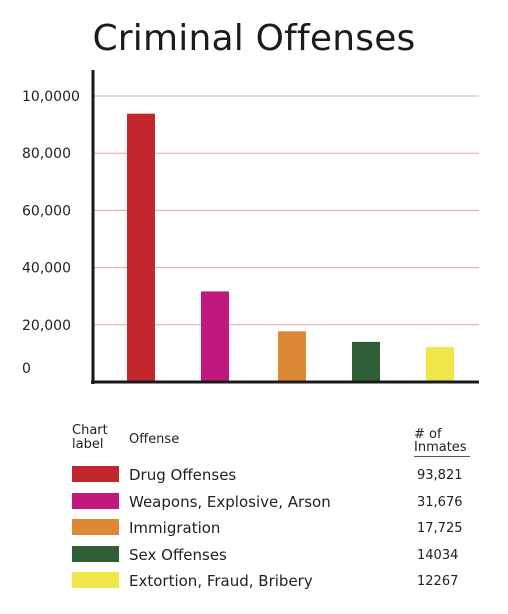 The image size is (508, 614). I want to click on legend-row: Extortion, Fraud, Bribery 12267, so click(272, 579).